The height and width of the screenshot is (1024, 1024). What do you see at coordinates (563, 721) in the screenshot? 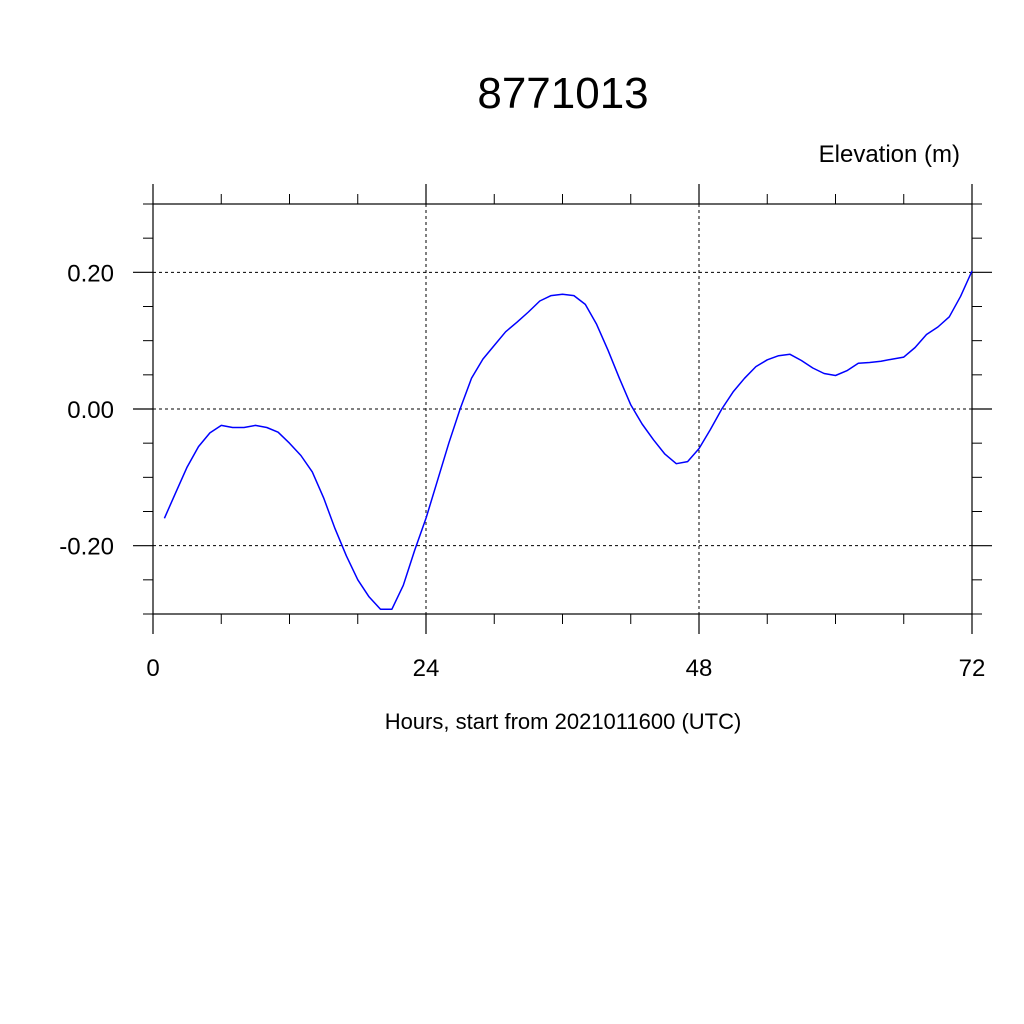
I see `x-axis-label: Hours, start from 2021011600 (UTC)` at bounding box center [563, 721].